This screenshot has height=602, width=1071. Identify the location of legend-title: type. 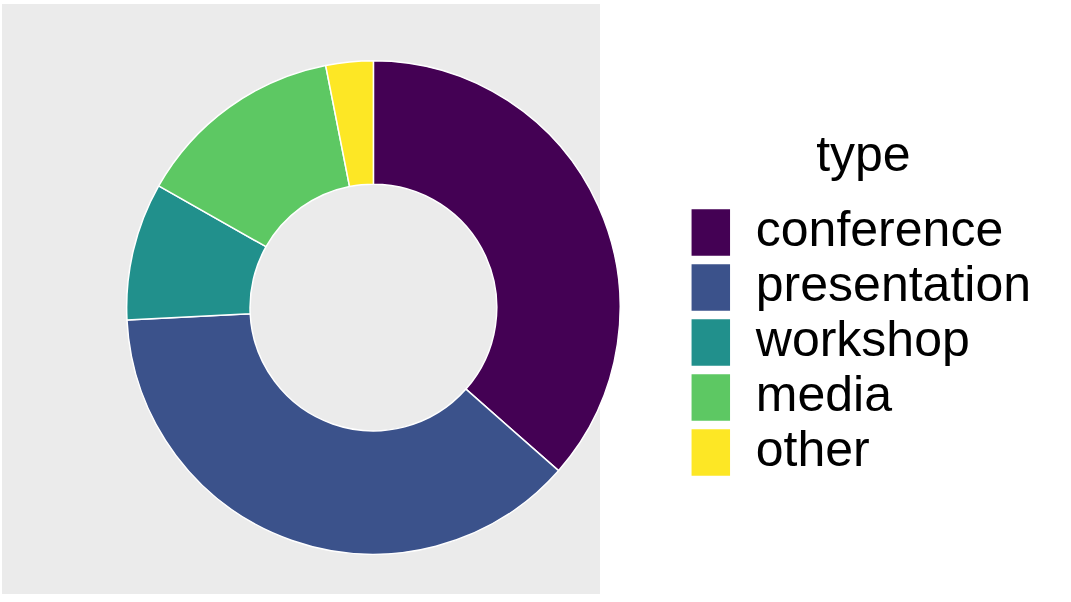
(863, 154).